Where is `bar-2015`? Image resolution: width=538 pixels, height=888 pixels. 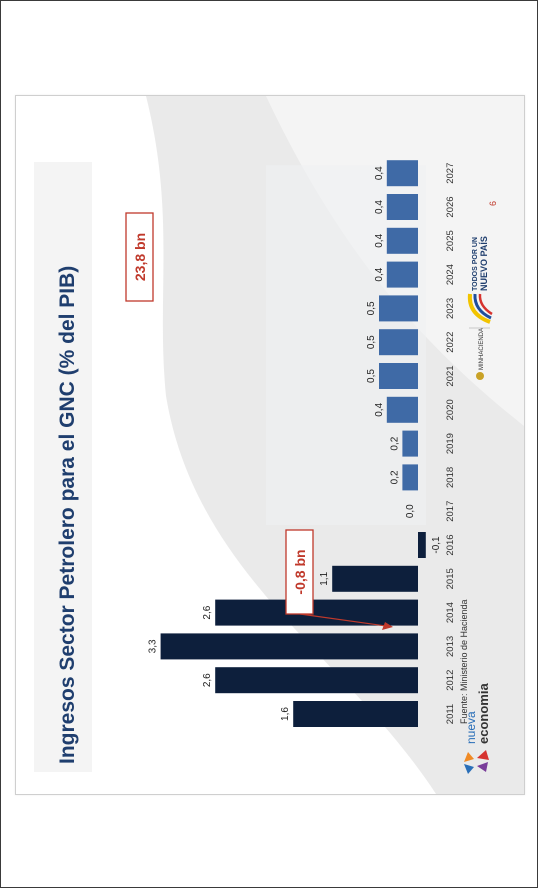 bar-2015 is located at coordinates (375, 578).